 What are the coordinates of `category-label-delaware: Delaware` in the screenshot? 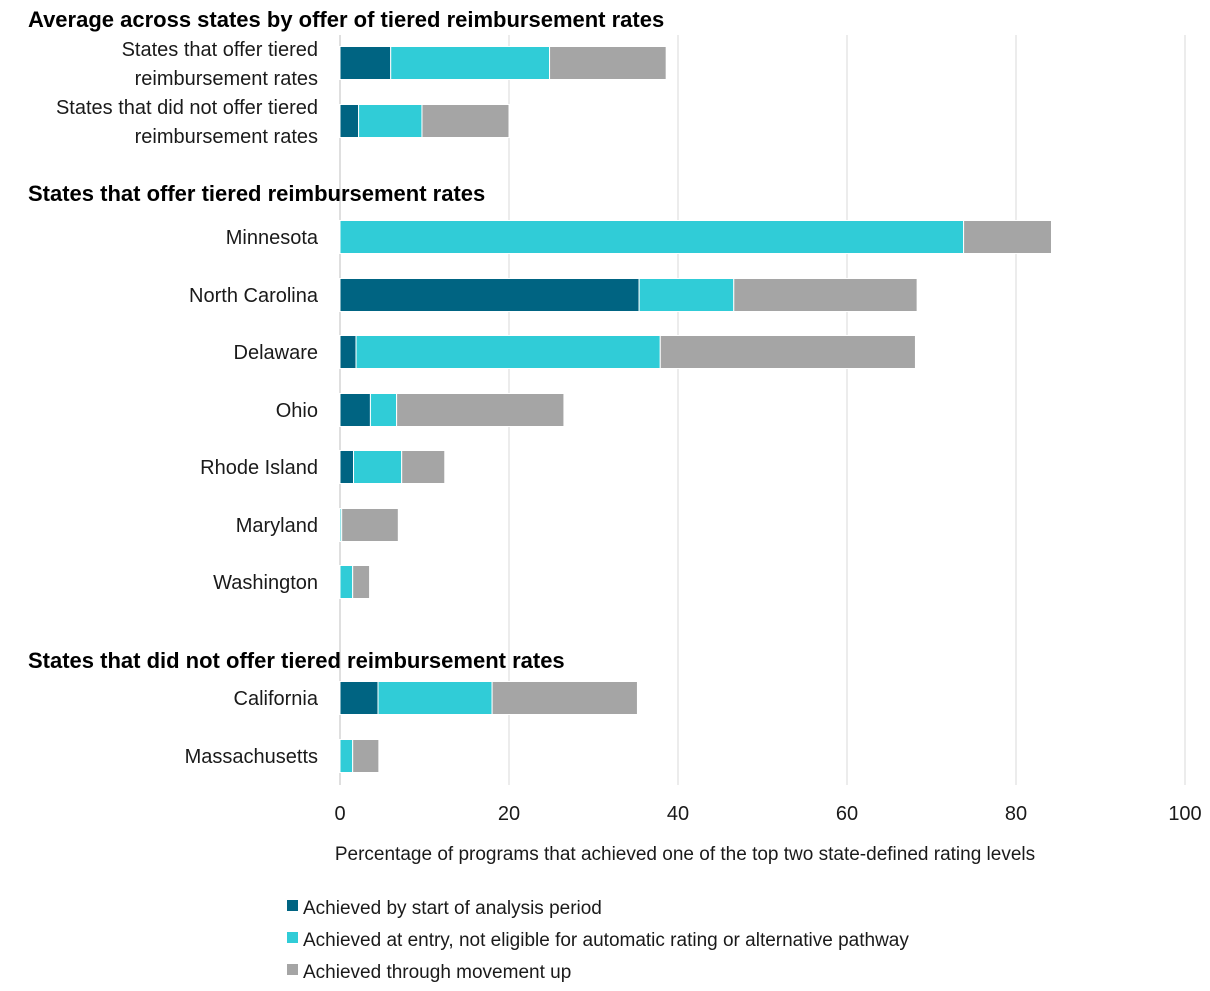 It's located at (276, 353).